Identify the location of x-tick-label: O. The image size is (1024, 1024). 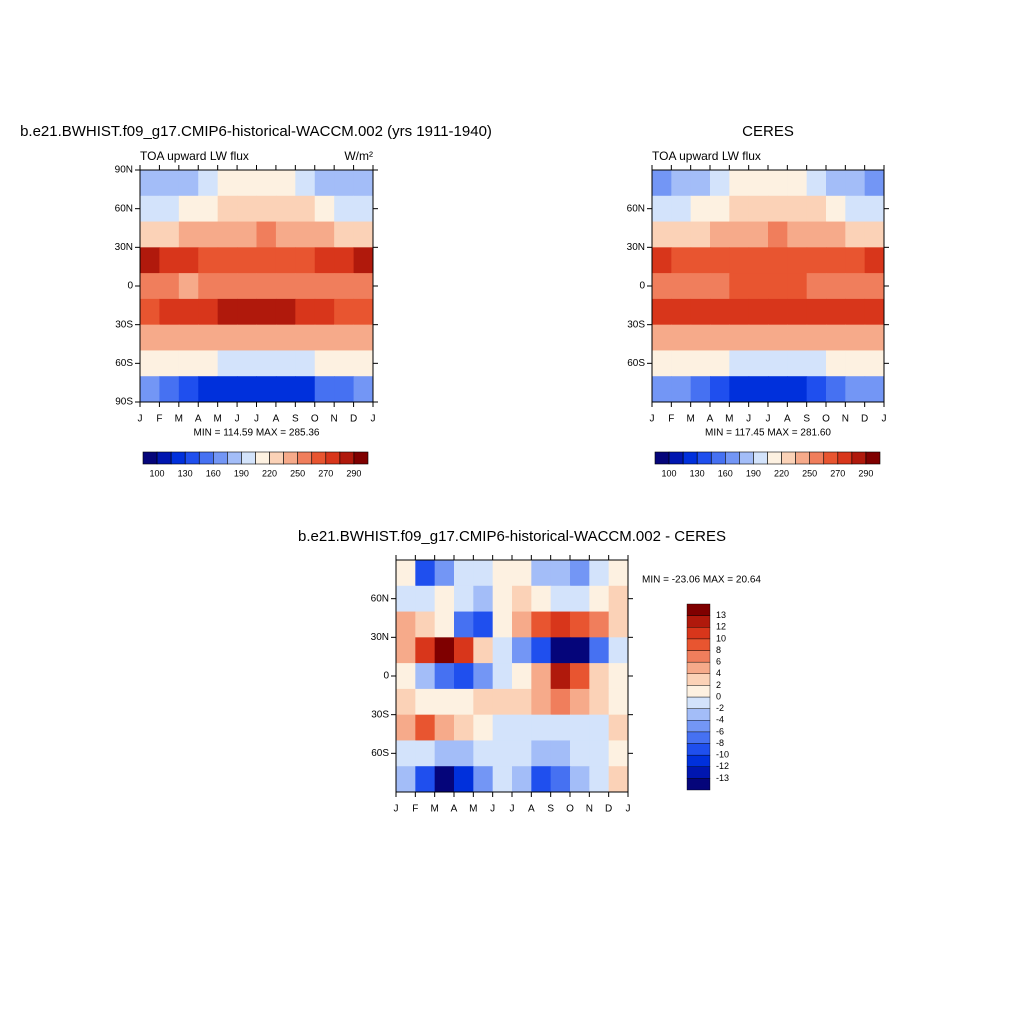
(826, 419).